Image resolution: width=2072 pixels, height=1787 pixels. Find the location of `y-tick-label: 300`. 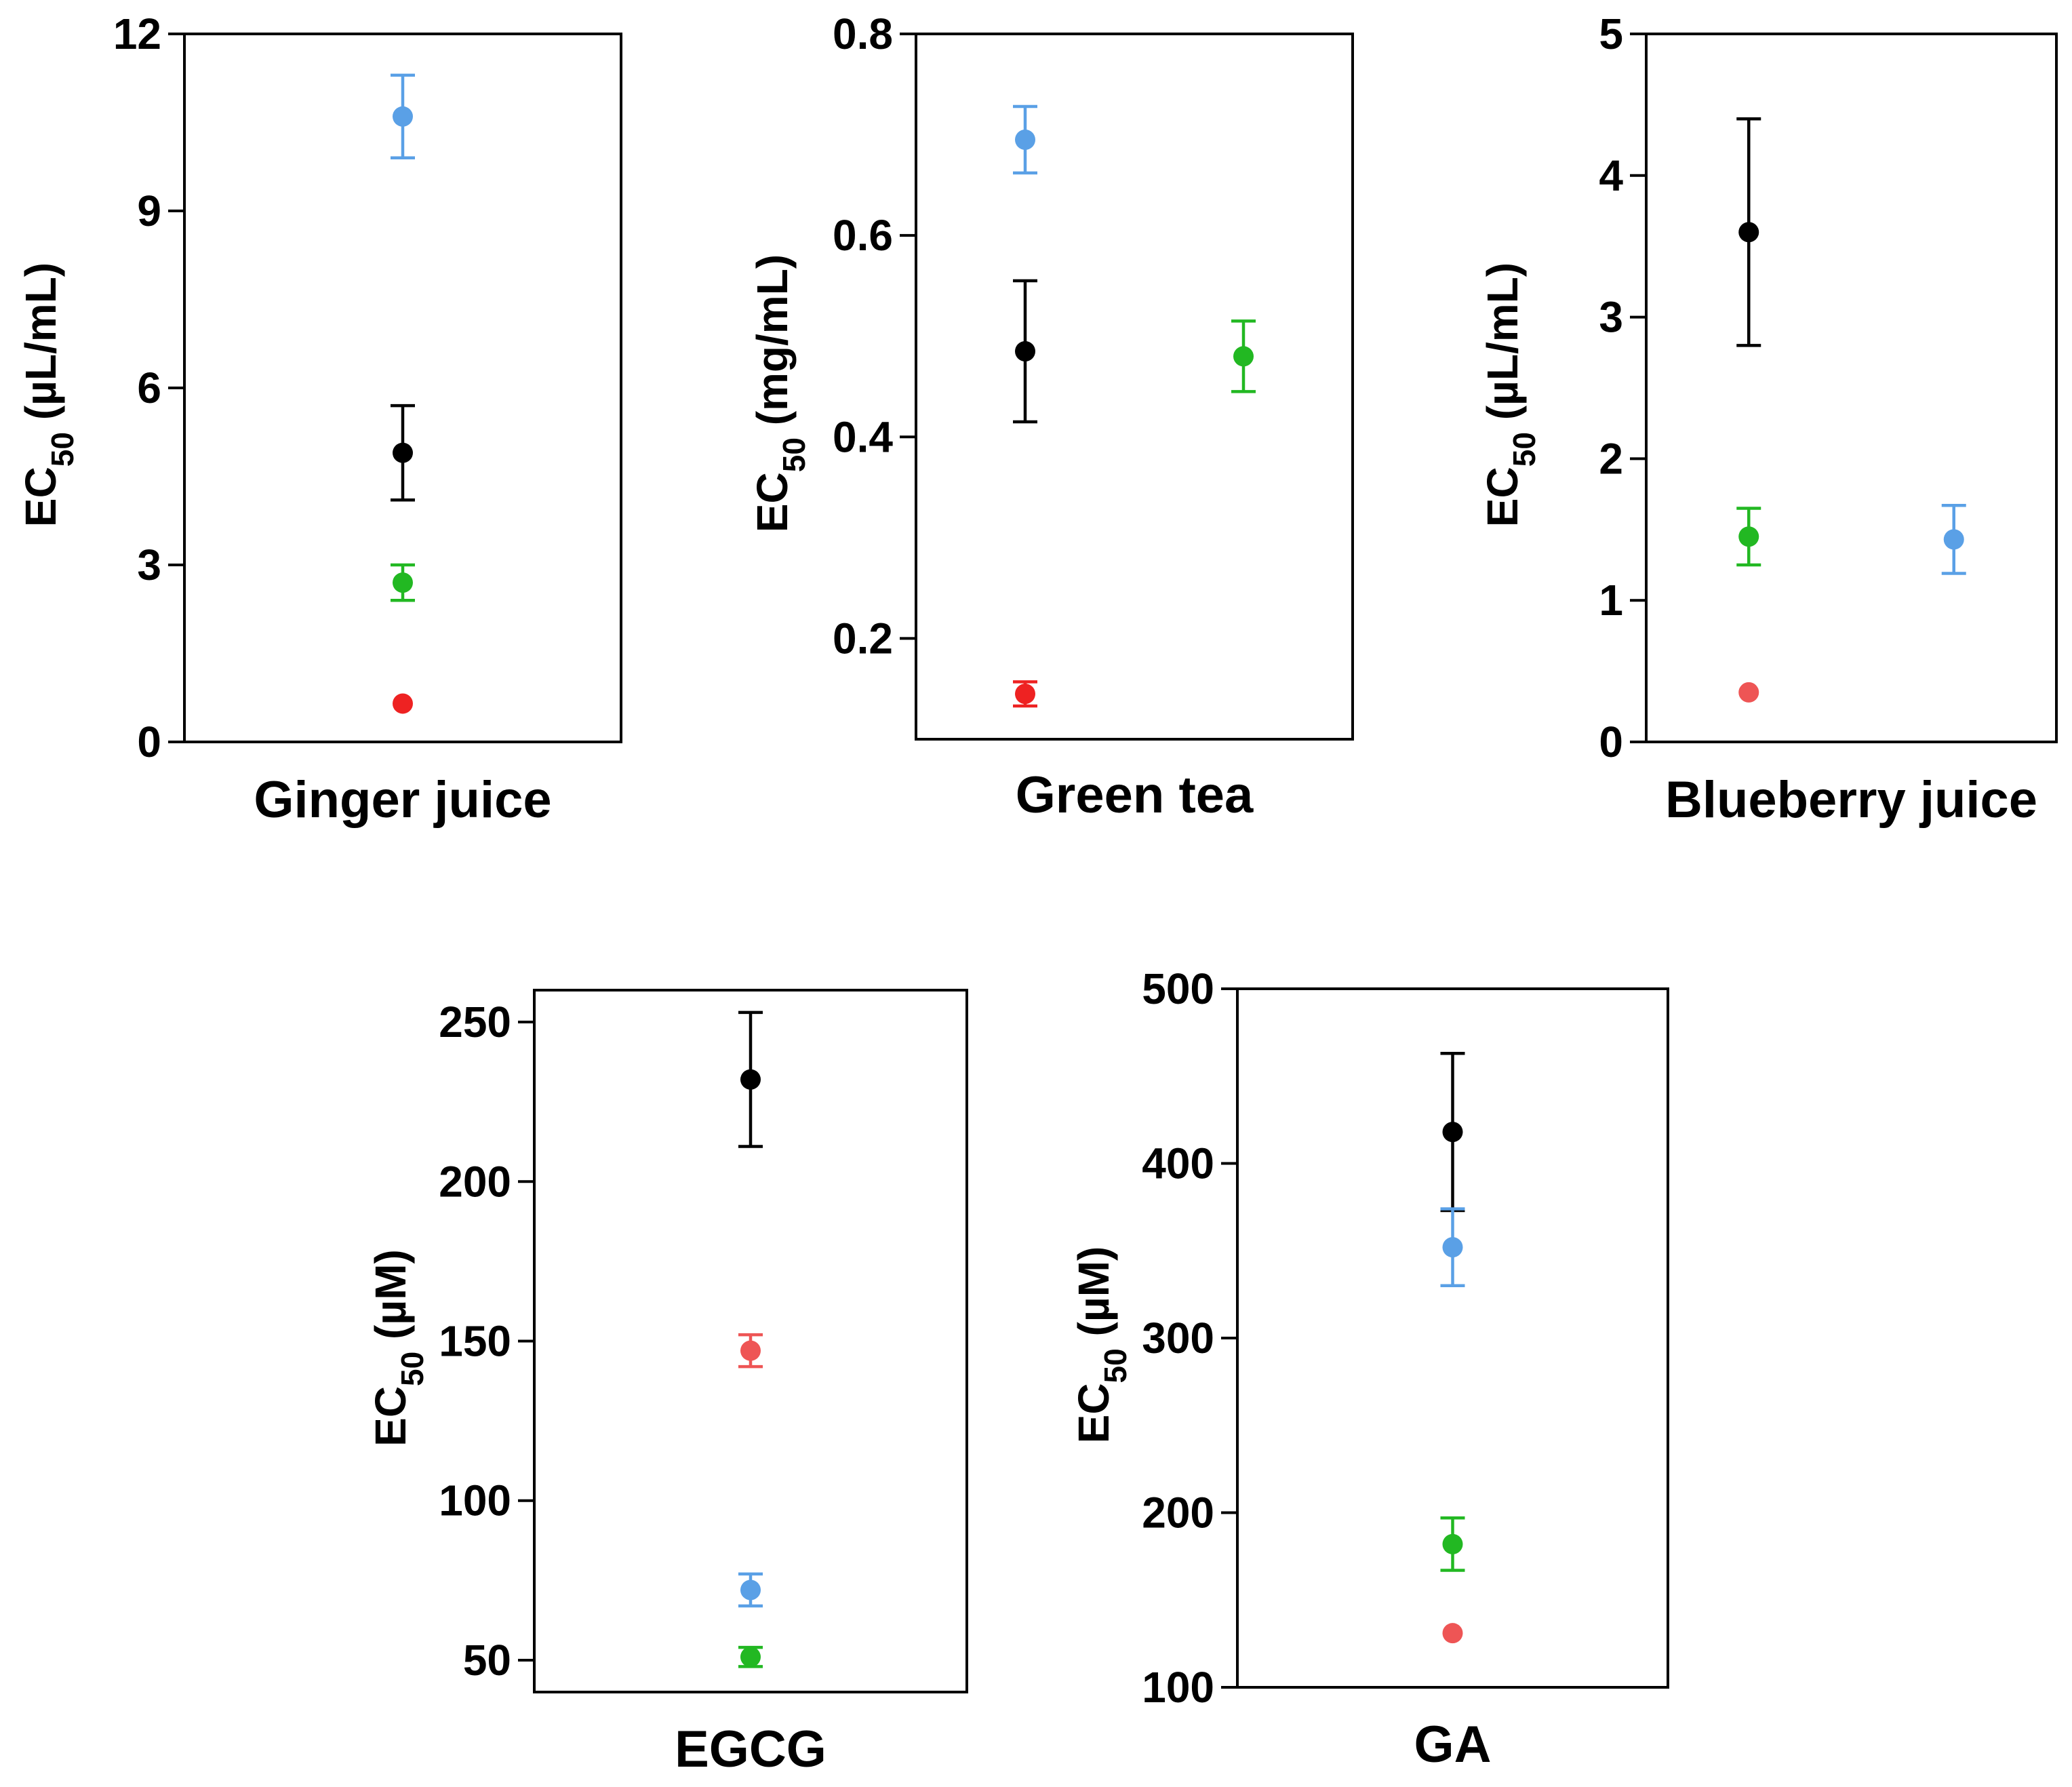

y-tick-label: 300 is located at coordinates (1178, 1338).